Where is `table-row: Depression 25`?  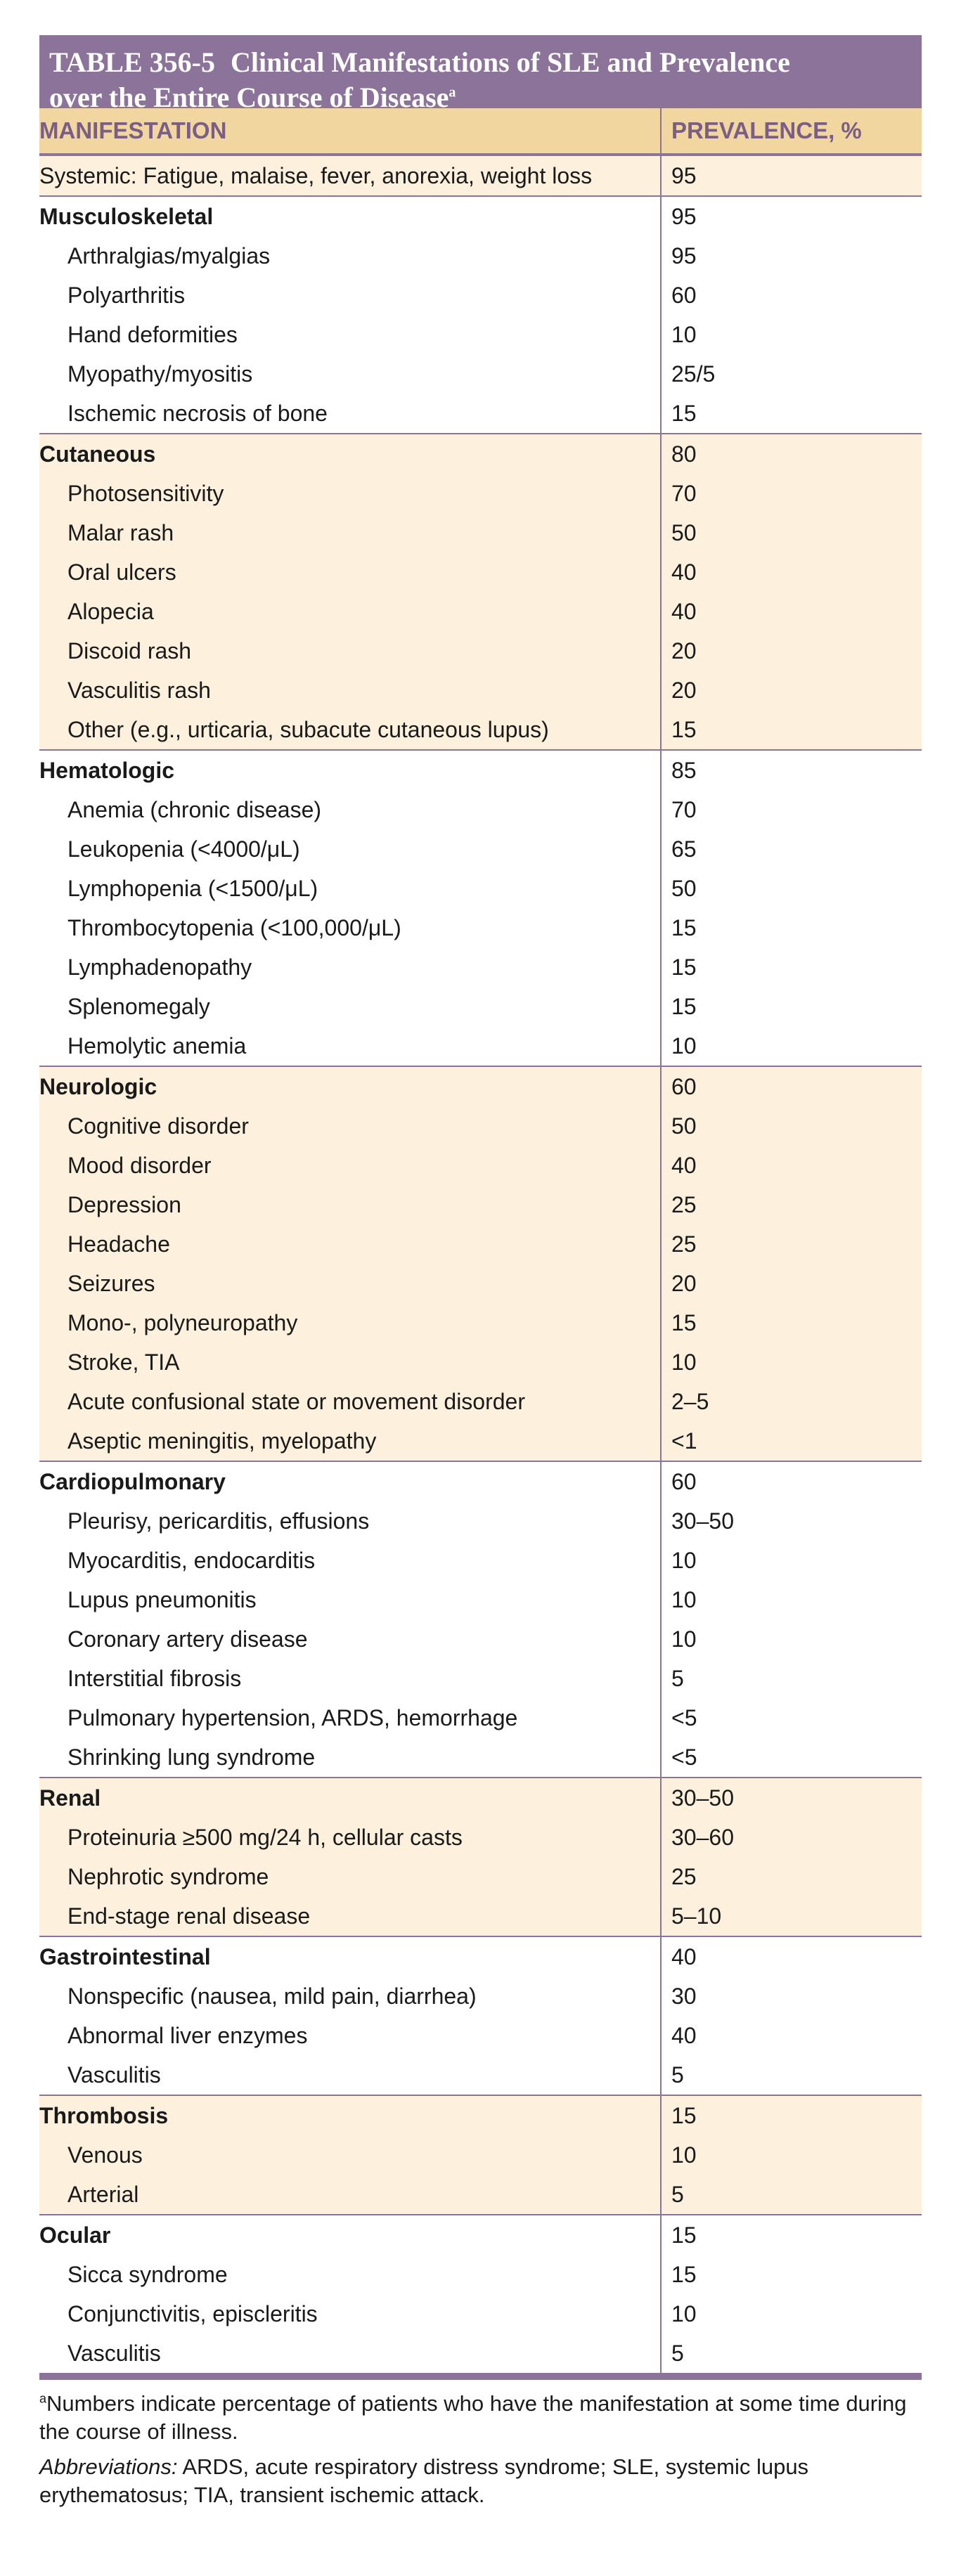
table-row: Depression 25 is located at coordinates (480, 1205).